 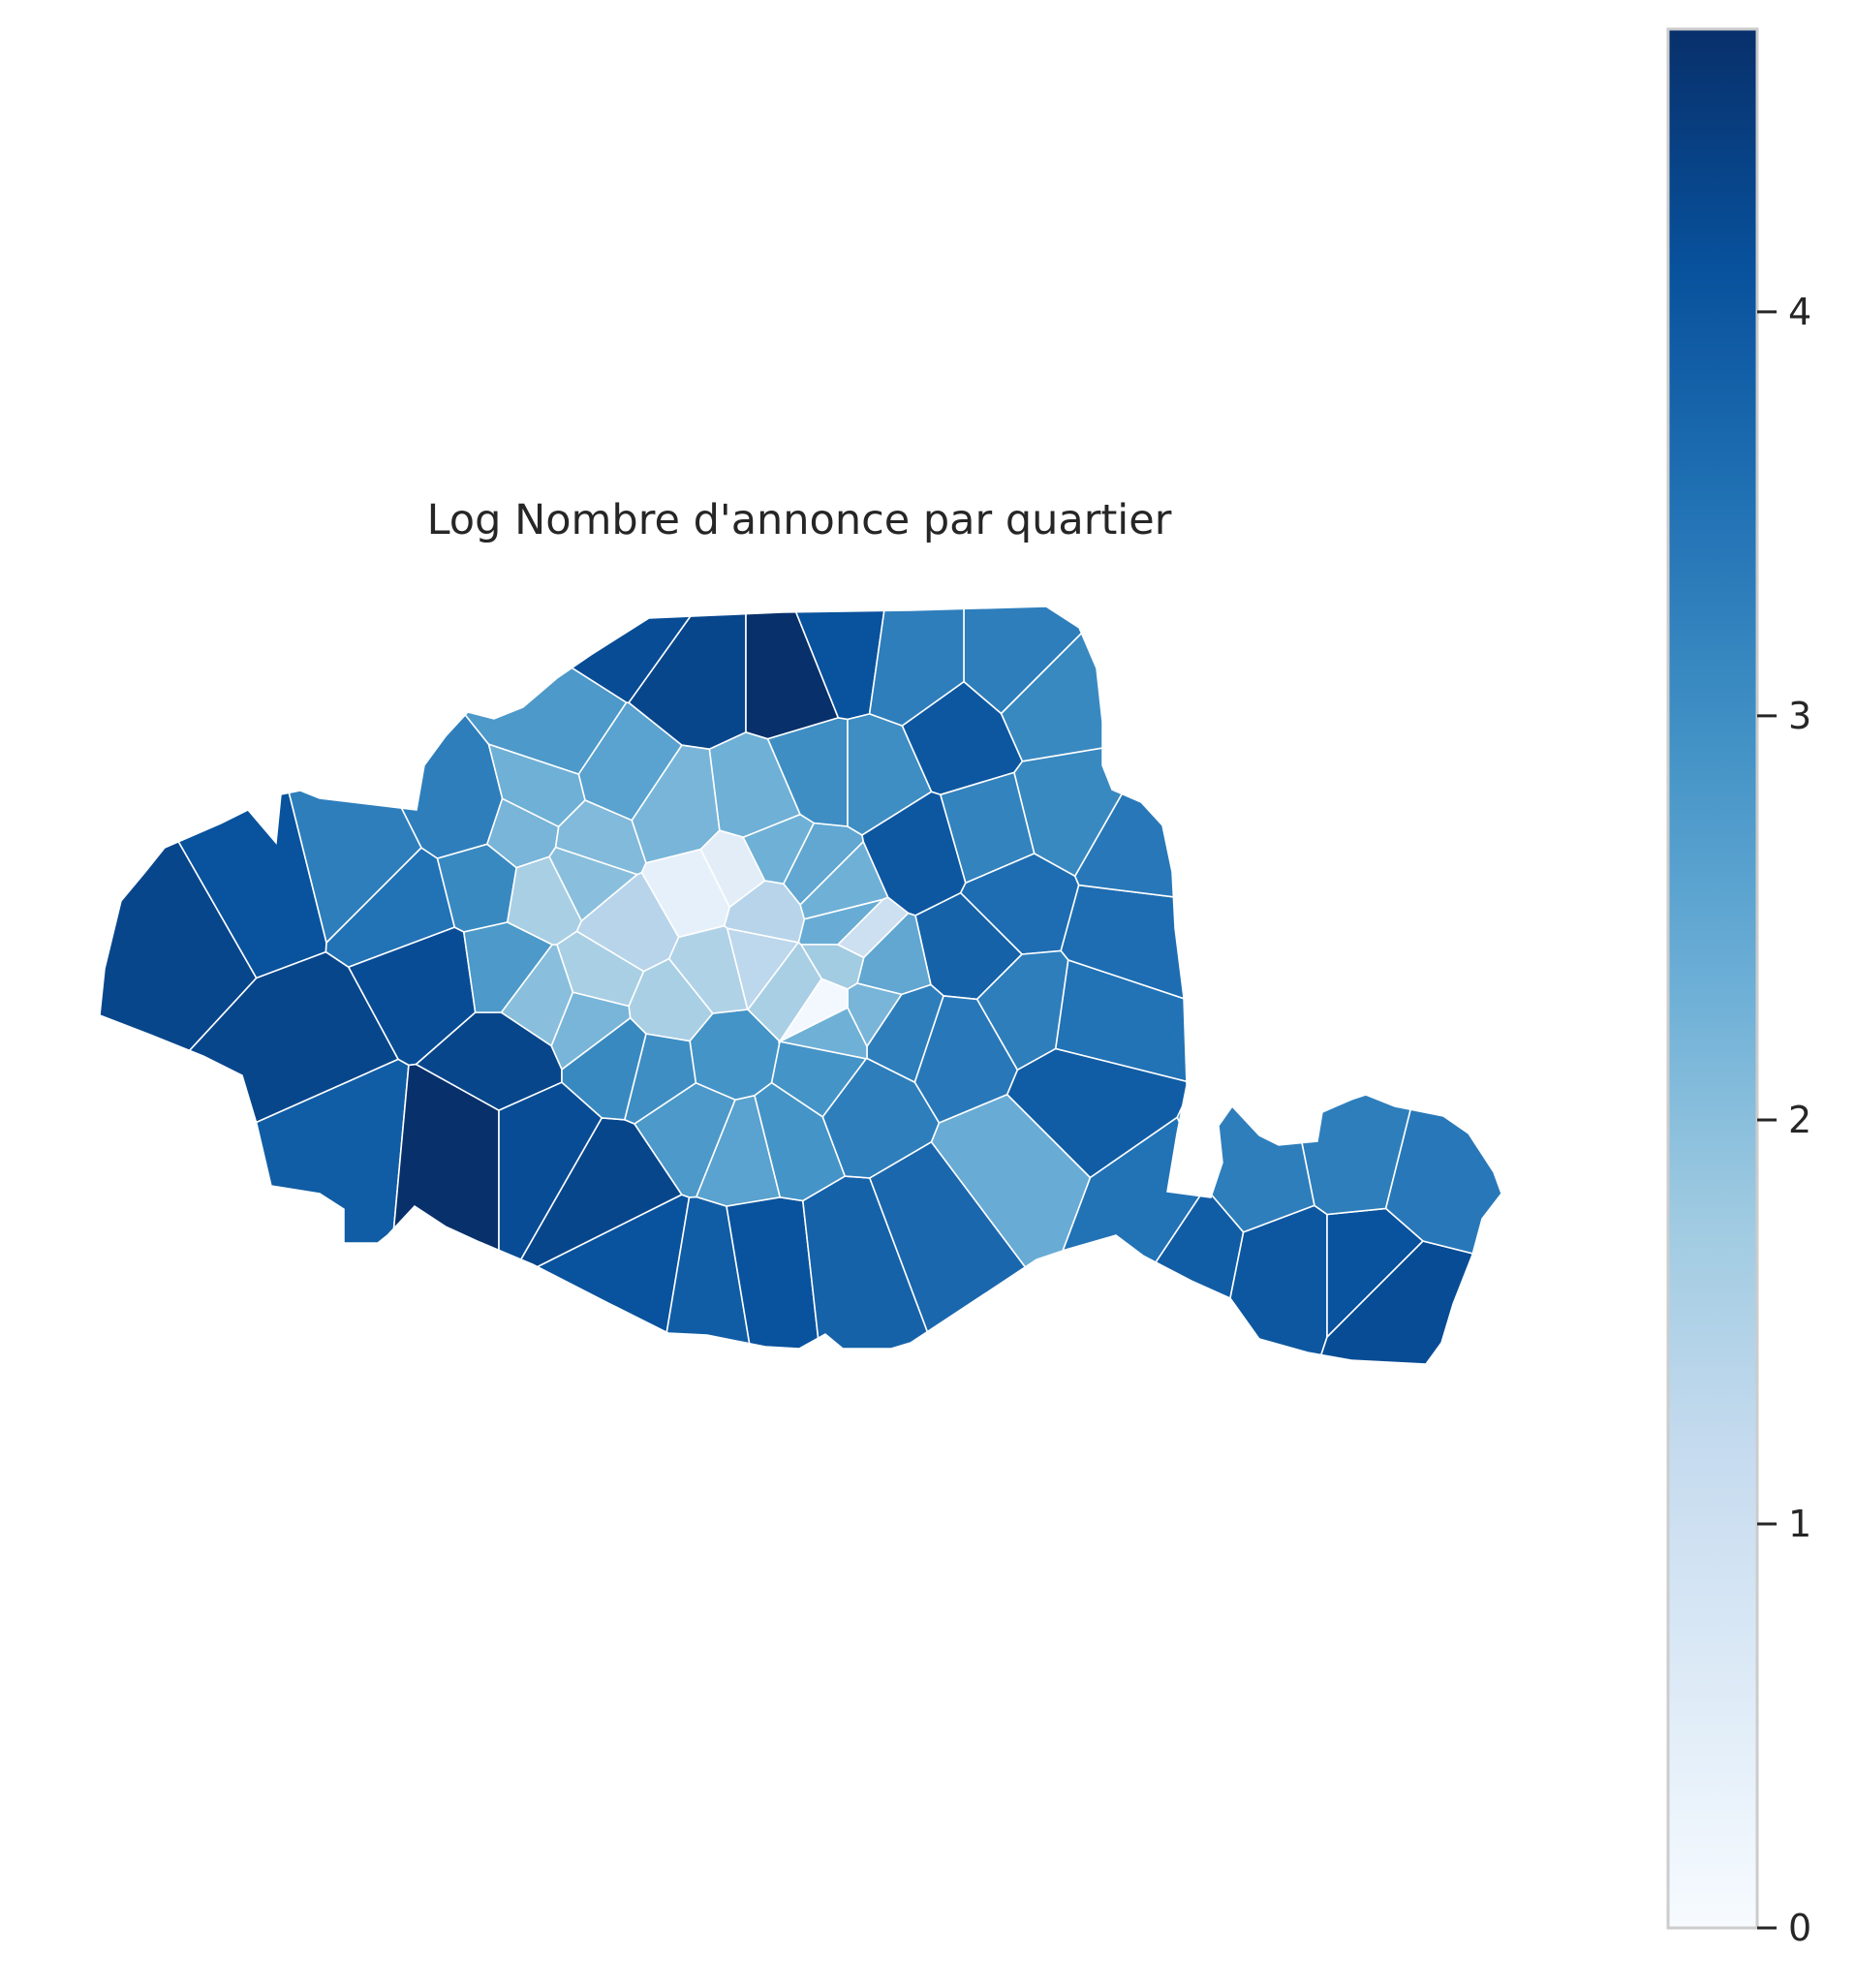 I want to click on colorbar-tick-label-0: 0, so click(x=1800, y=1928).